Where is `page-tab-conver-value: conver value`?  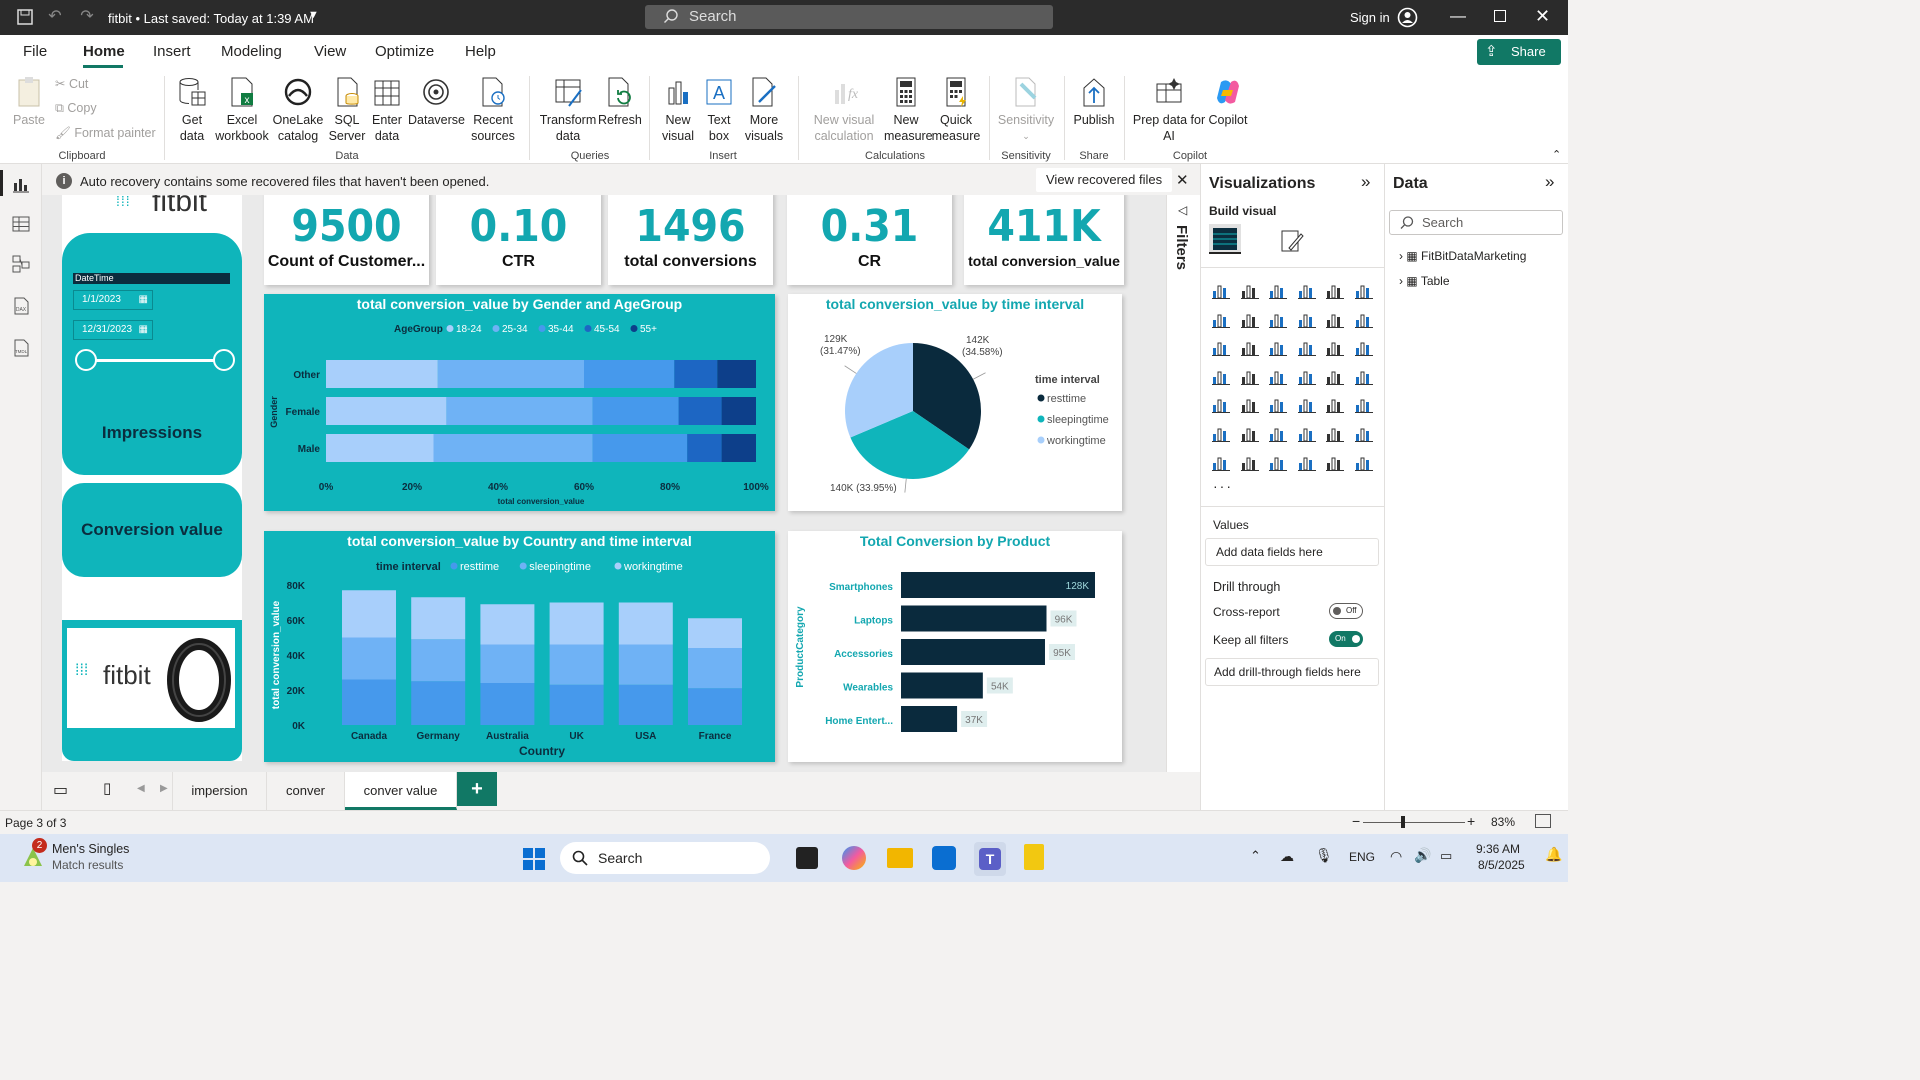
page-tab-conver-value: conver value is located at coordinates (401, 791).